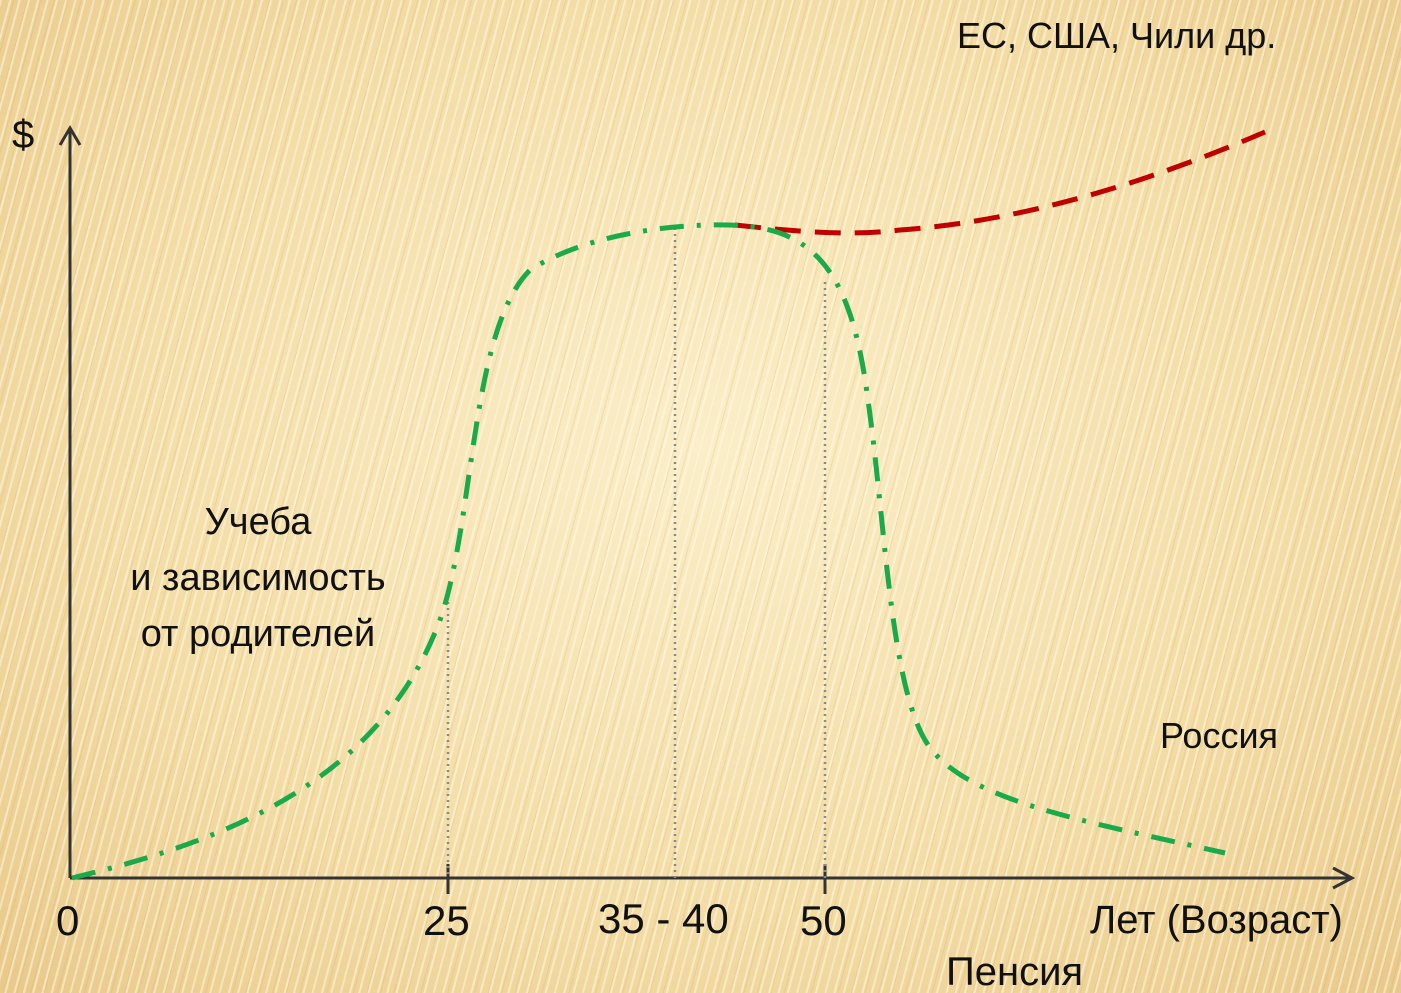 Image resolution: width=1401 pixels, height=993 pixels. I want to click on x-tick-label-25: 25, so click(446, 920).